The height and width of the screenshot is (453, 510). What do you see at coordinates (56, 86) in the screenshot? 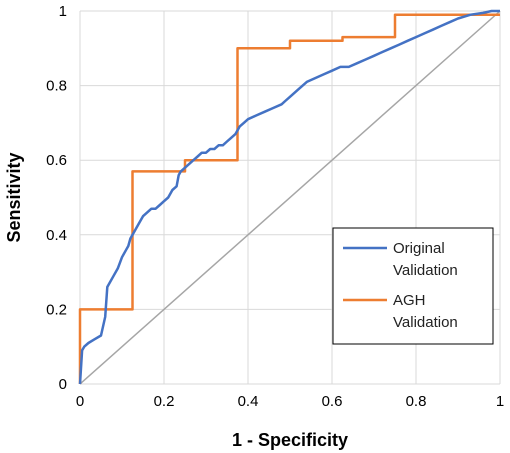
I see `y-tick-label: 0.8` at bounding box center [56, 86].